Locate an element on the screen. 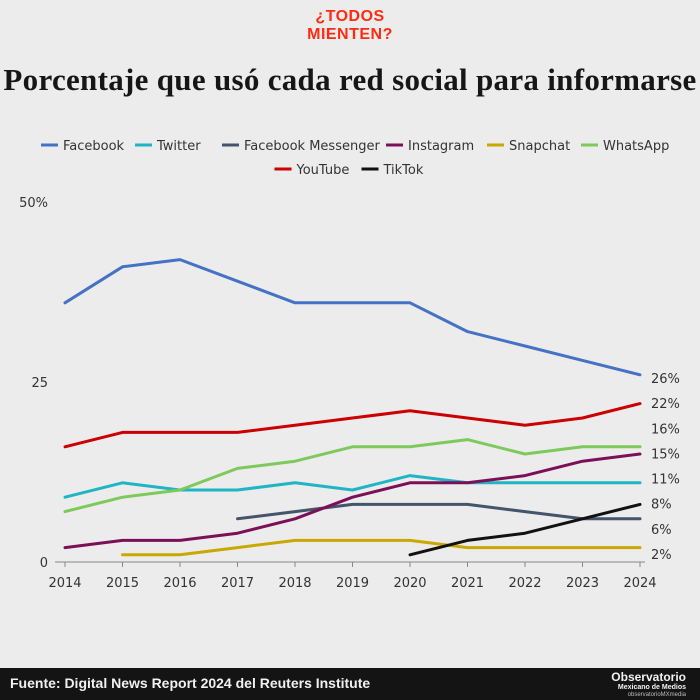  series-line-tiktok is located at coordinates (525, 529).